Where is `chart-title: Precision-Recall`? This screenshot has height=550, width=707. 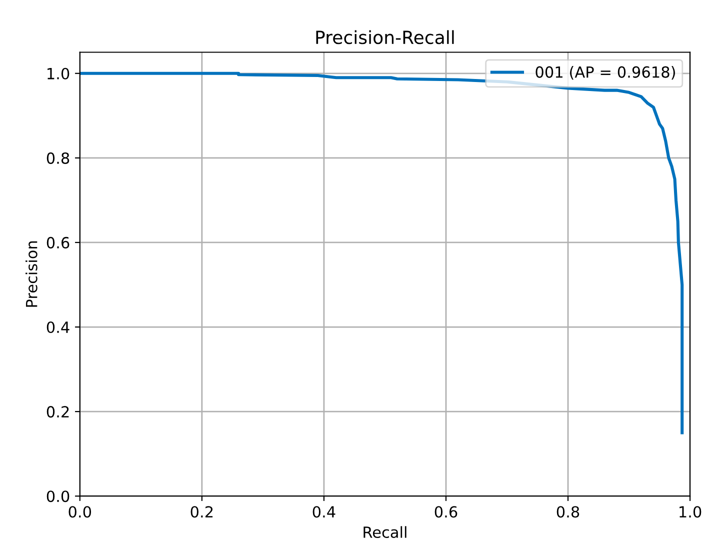 chart-title: Precision-Recall is located at coordinates (385, 37).